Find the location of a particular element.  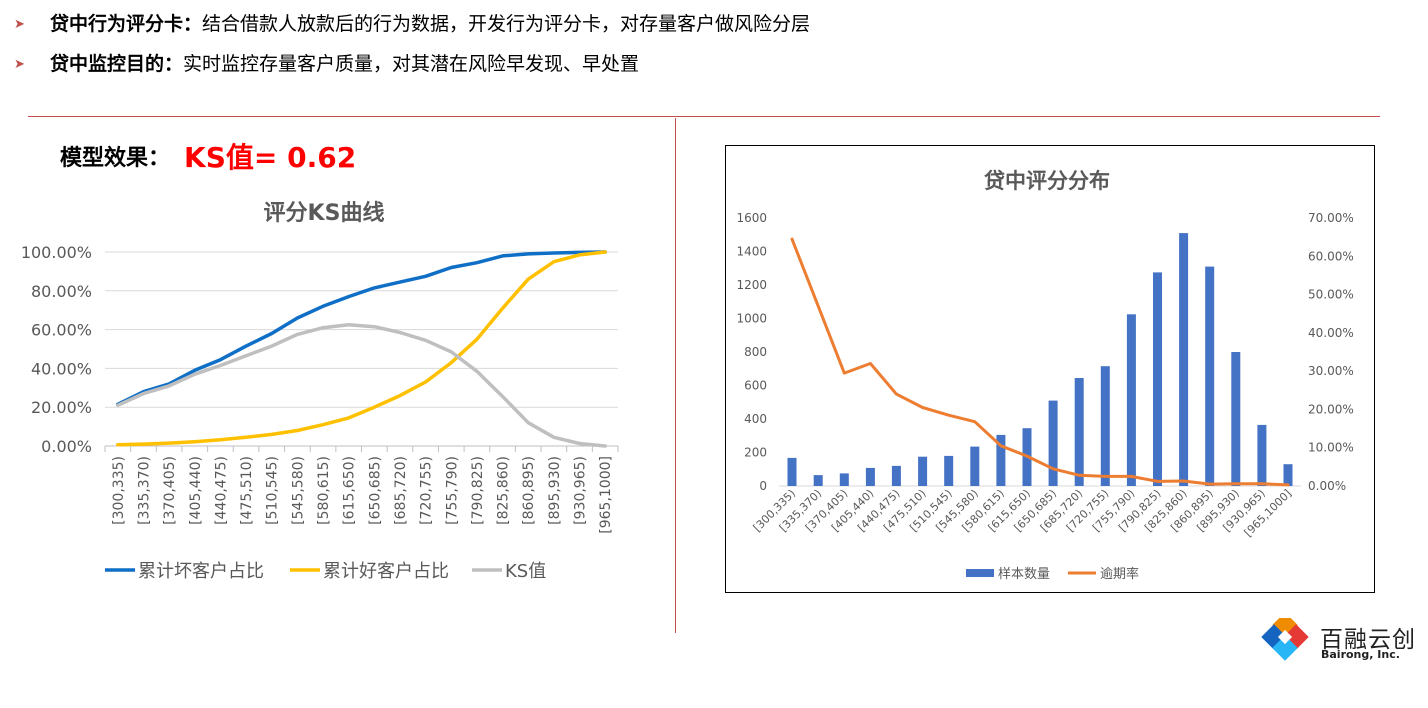

ks-x-tick-label: [510,545) is located at coordinates (273, 490).